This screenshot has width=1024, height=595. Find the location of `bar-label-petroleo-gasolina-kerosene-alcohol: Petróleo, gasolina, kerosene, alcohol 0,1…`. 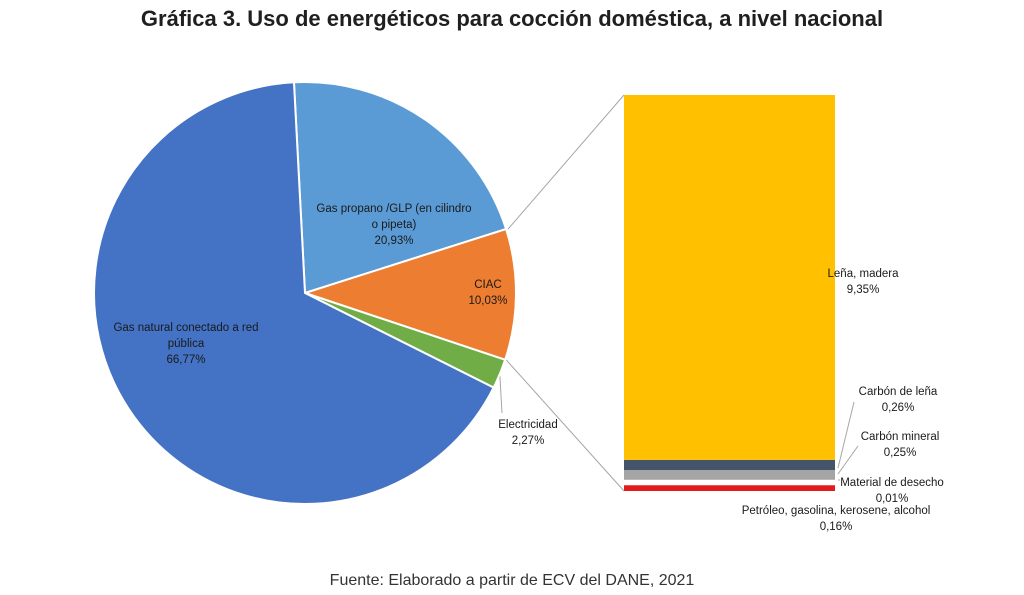

bar-label-petroleo-gasolina-kerosene-alcohol: Petróleo, gasolina, kerosene, alcohol 0,1… is located at coordinates (836, 519).